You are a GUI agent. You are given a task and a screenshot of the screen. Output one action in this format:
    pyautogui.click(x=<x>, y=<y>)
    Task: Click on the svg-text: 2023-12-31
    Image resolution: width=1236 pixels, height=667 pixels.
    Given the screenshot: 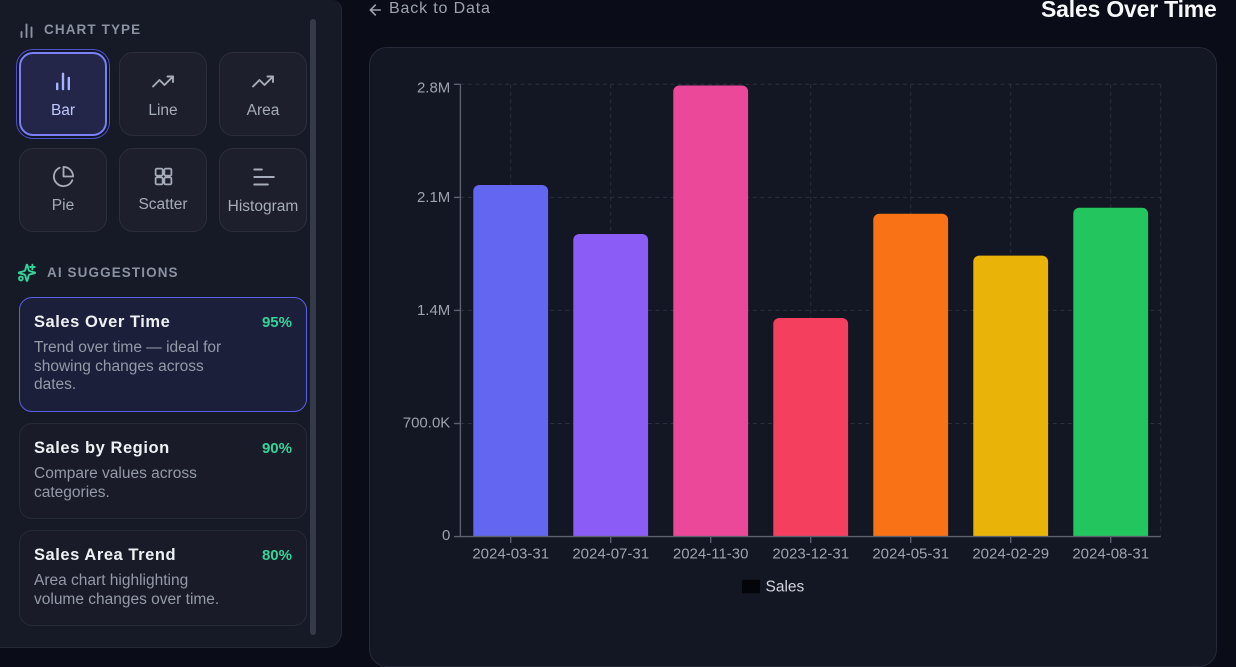 What is the action you would take?
    pyautogui.click(x=810, y=554)
    